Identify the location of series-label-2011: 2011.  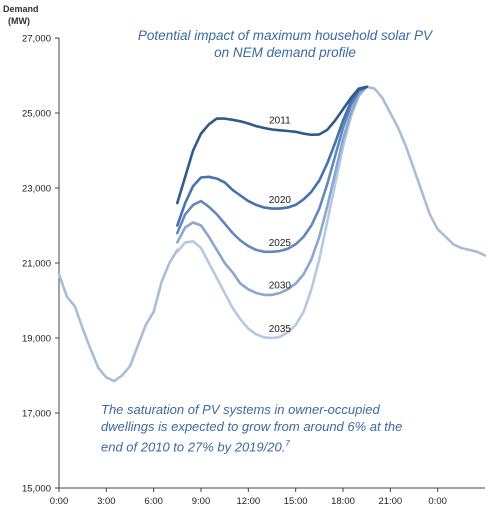
(280, 121).